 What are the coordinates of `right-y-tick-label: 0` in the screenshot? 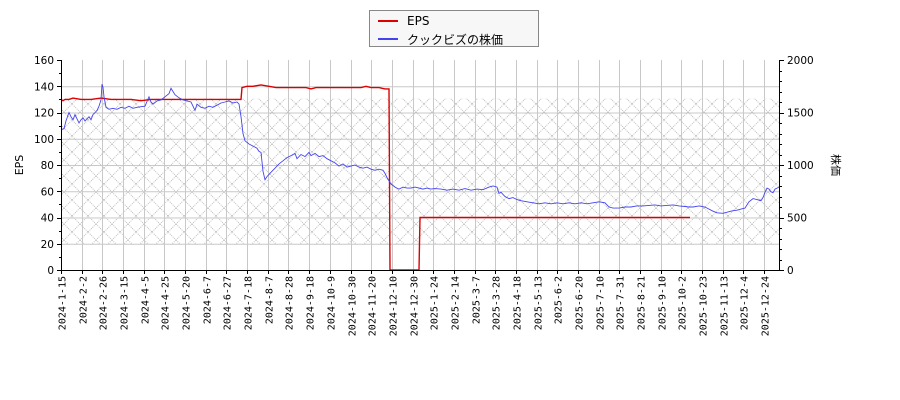 It's located at (790, 271).